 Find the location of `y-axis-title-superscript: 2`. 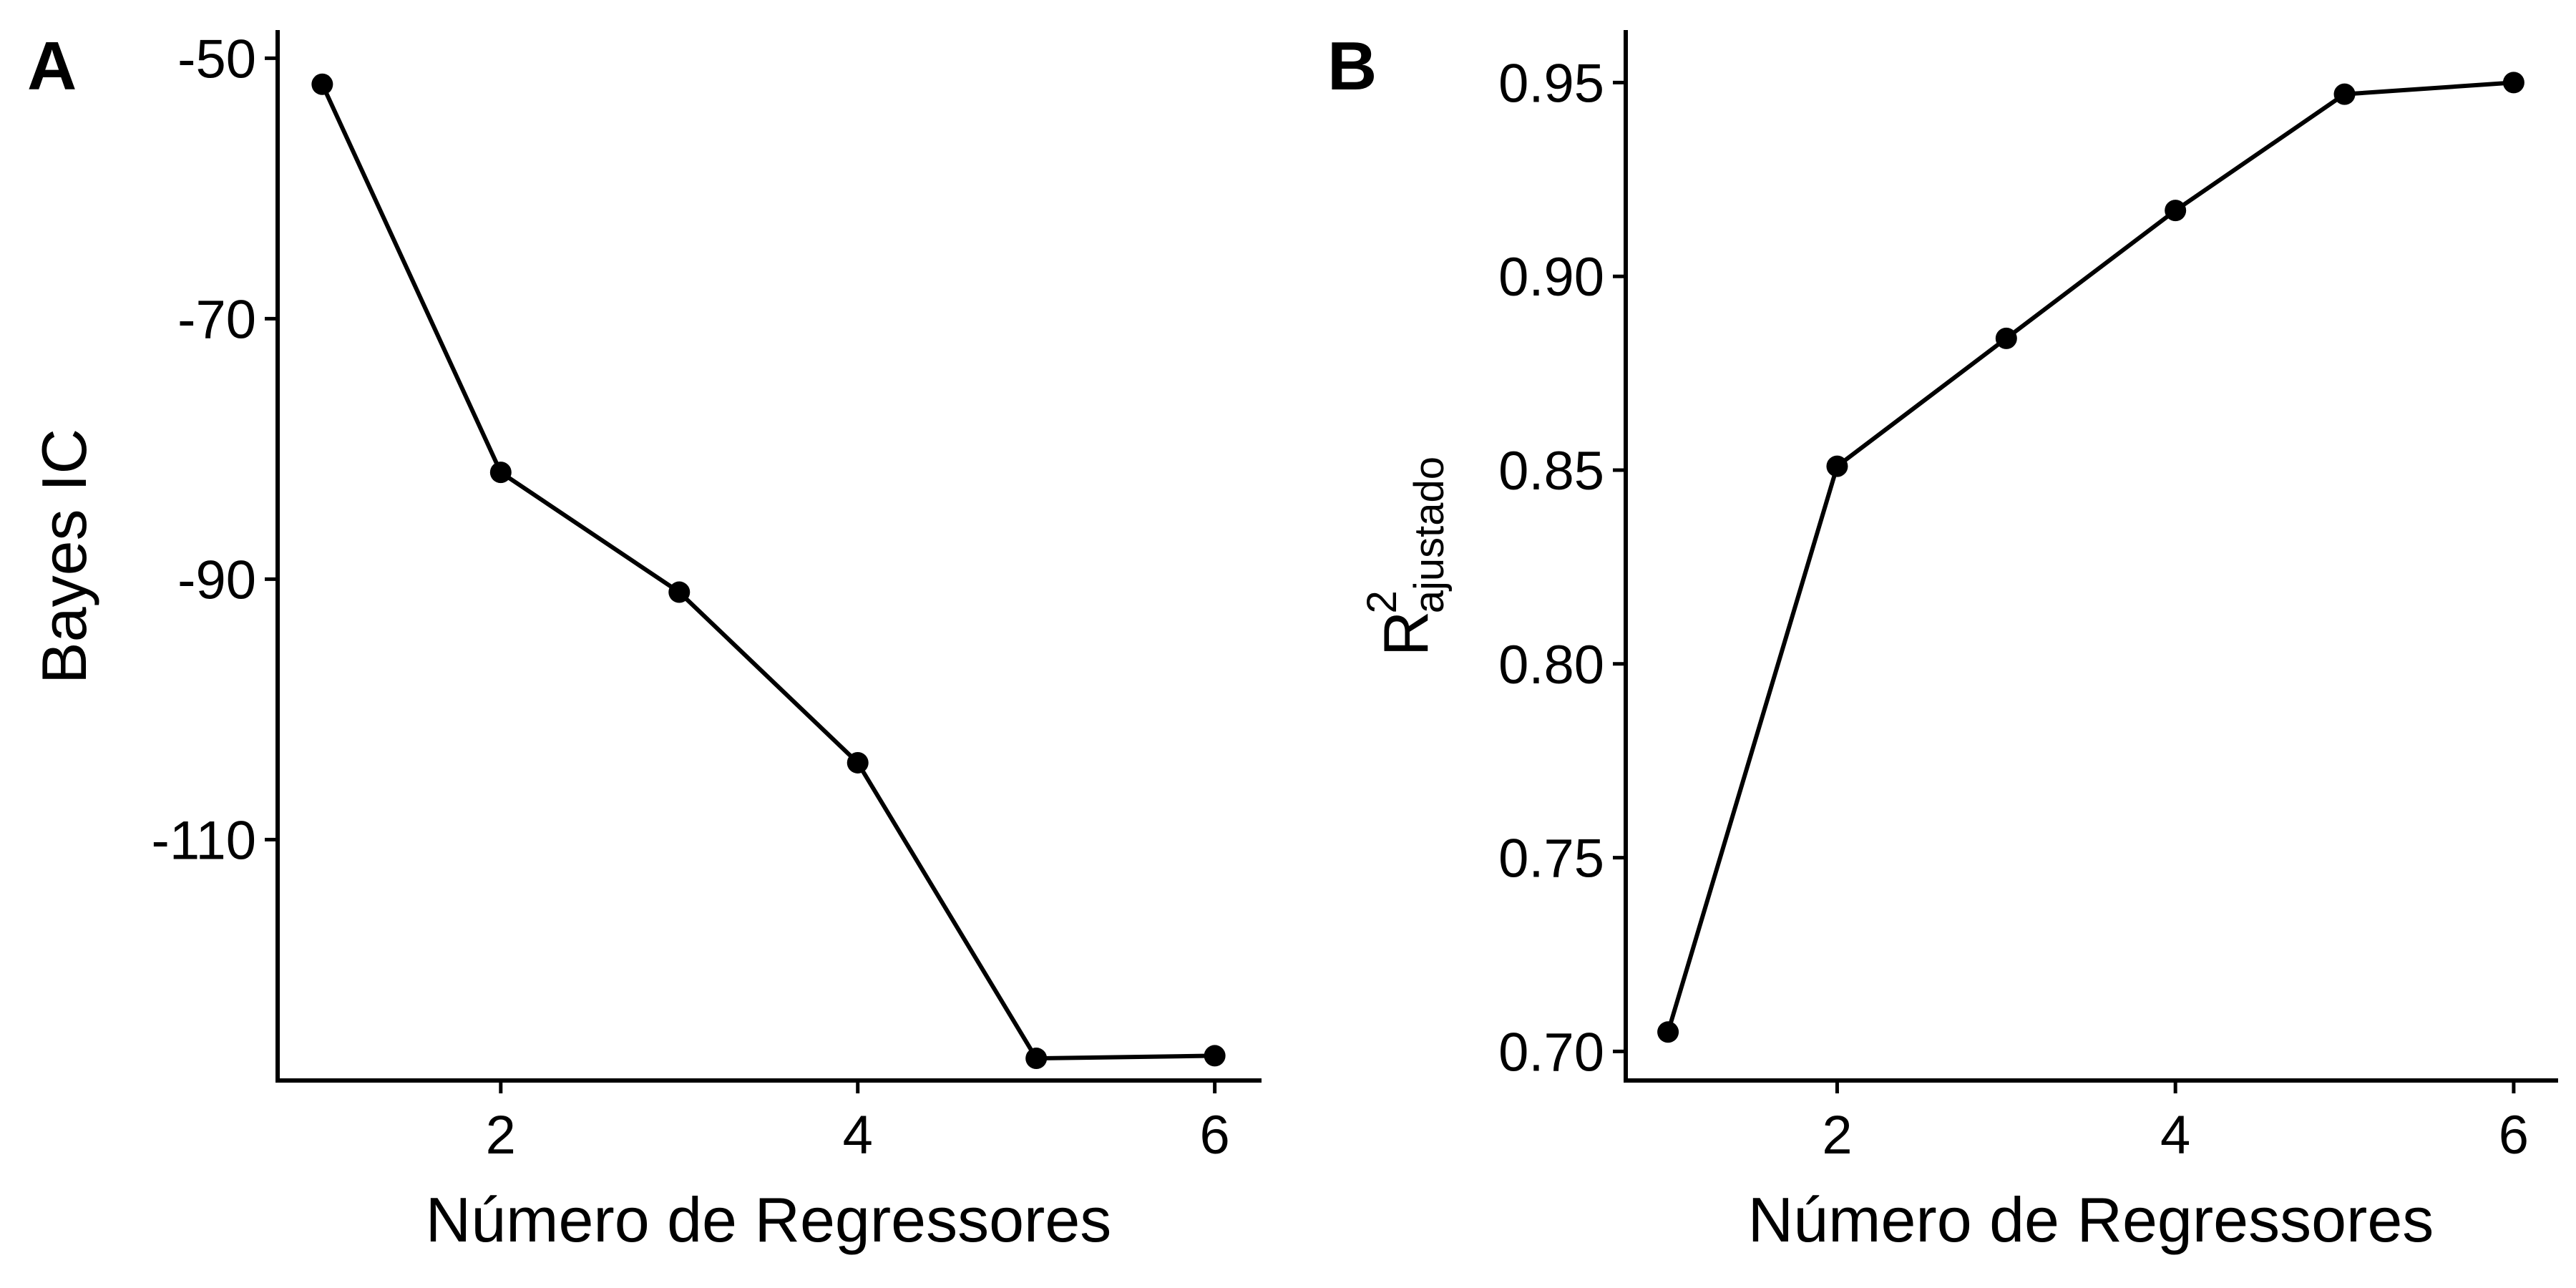

y-axis-title-superscript: 2 is located at coordinates (1382, 601).